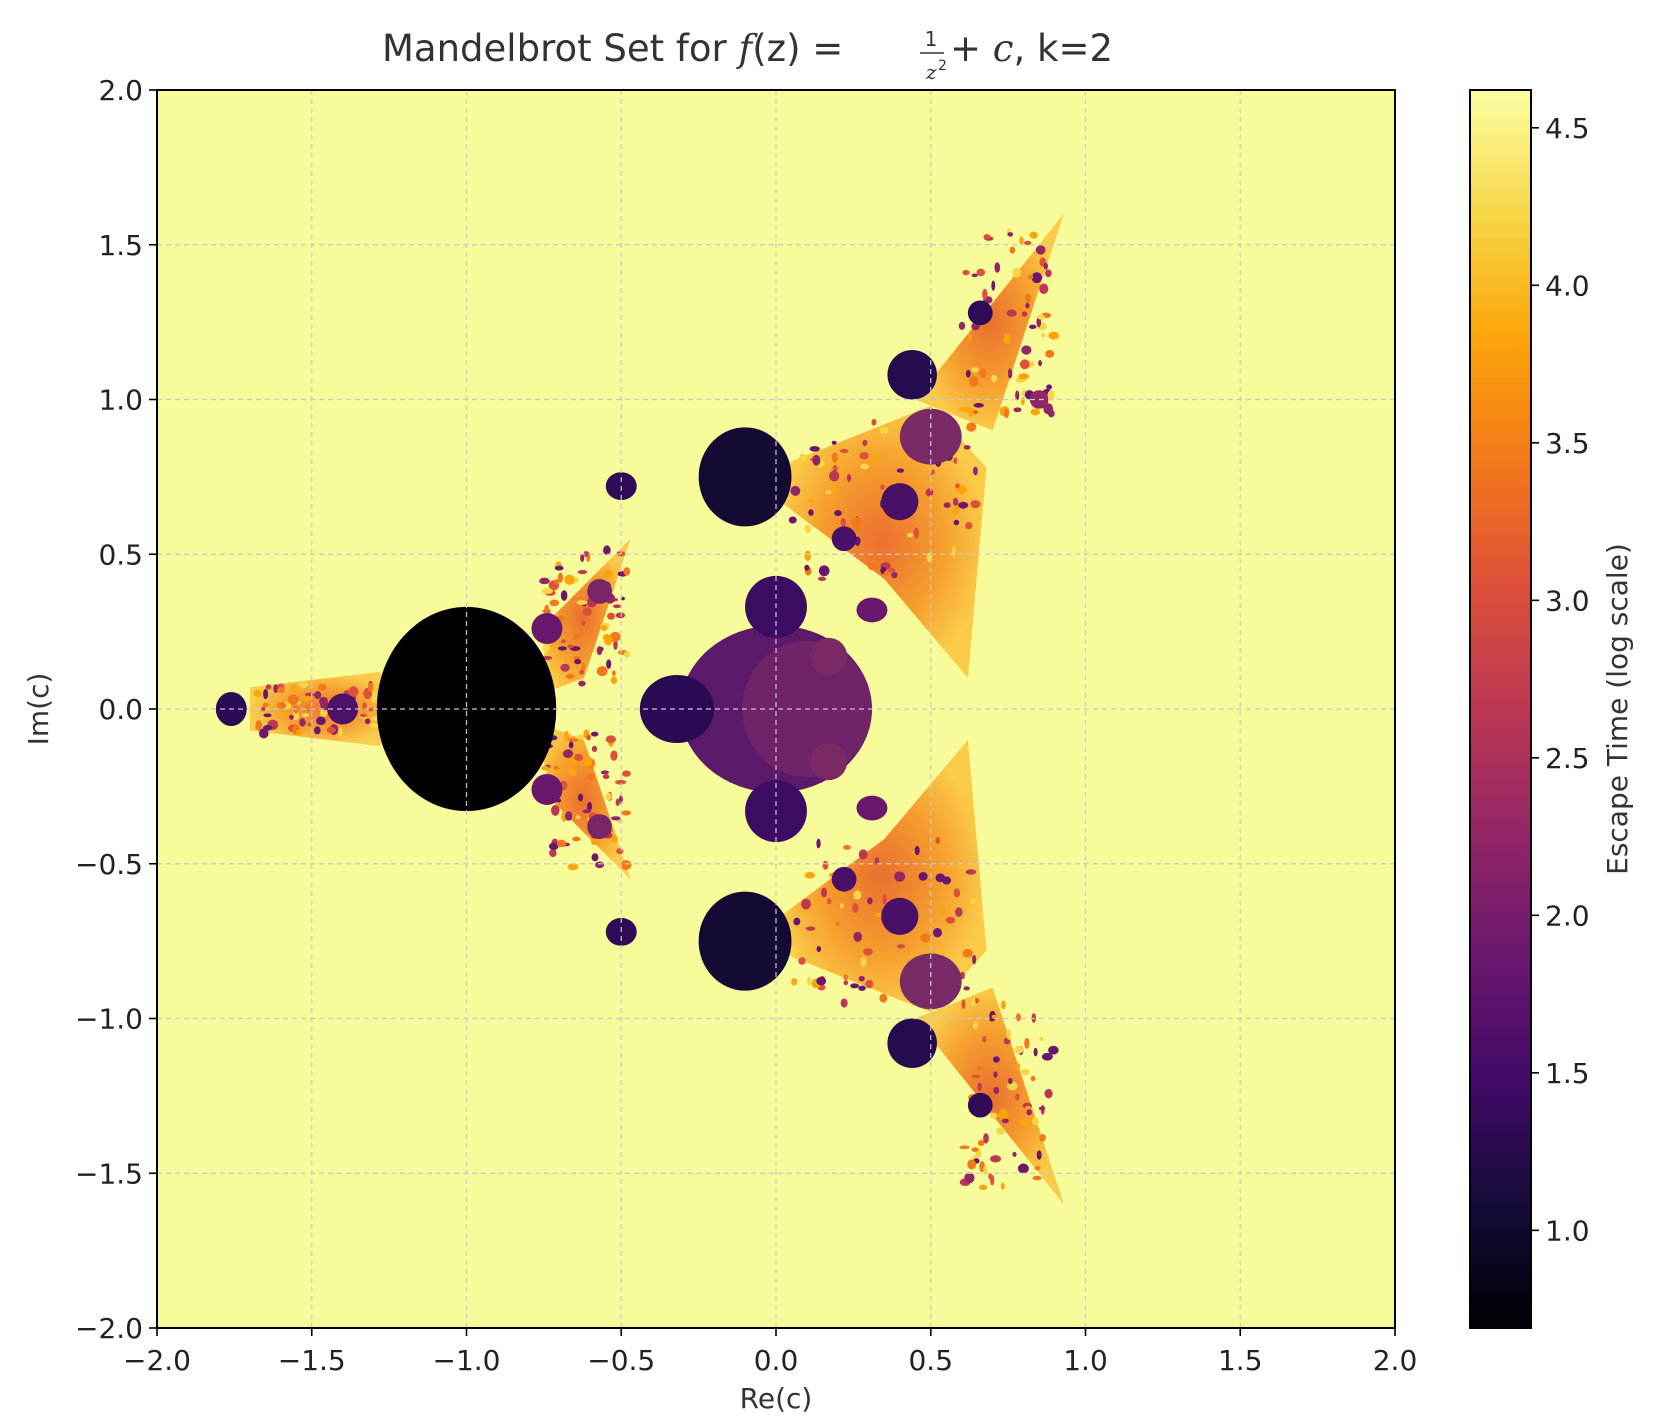 Image resolution: width=1653 pixels, height=1428 pixels. I want to click on chart-title-tail: + c, k=2, so click(1031, 48).